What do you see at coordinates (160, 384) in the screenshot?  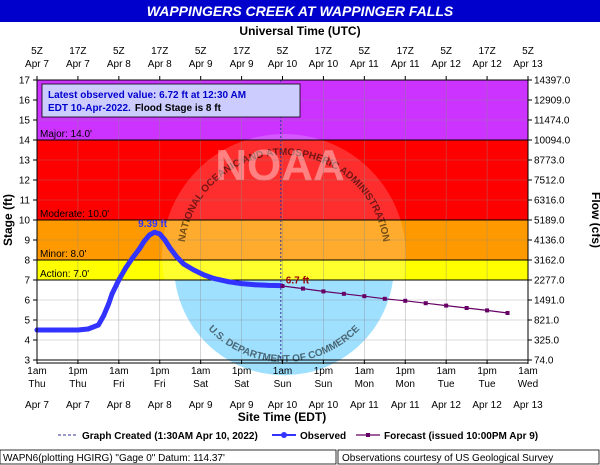 I see `x-tick-day: Fri` at bounding box center [160, 384].